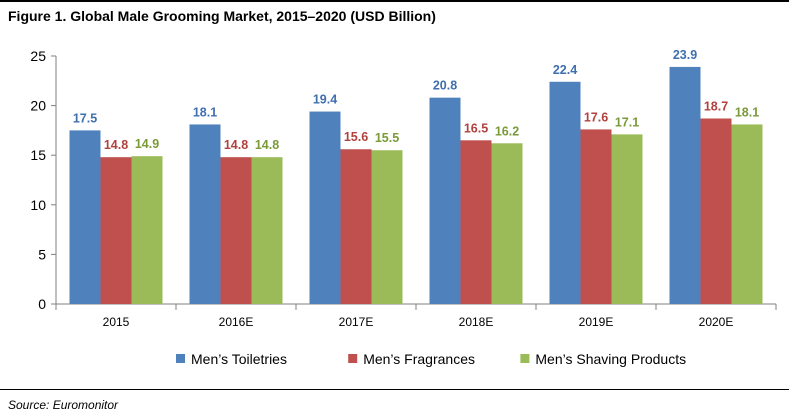 The width and height of the screenshot is (789, 420). What do you see at coordinates (565, 70) in the screenshot?
I see `data-label: 22.4` at bounding box center [565, 70].